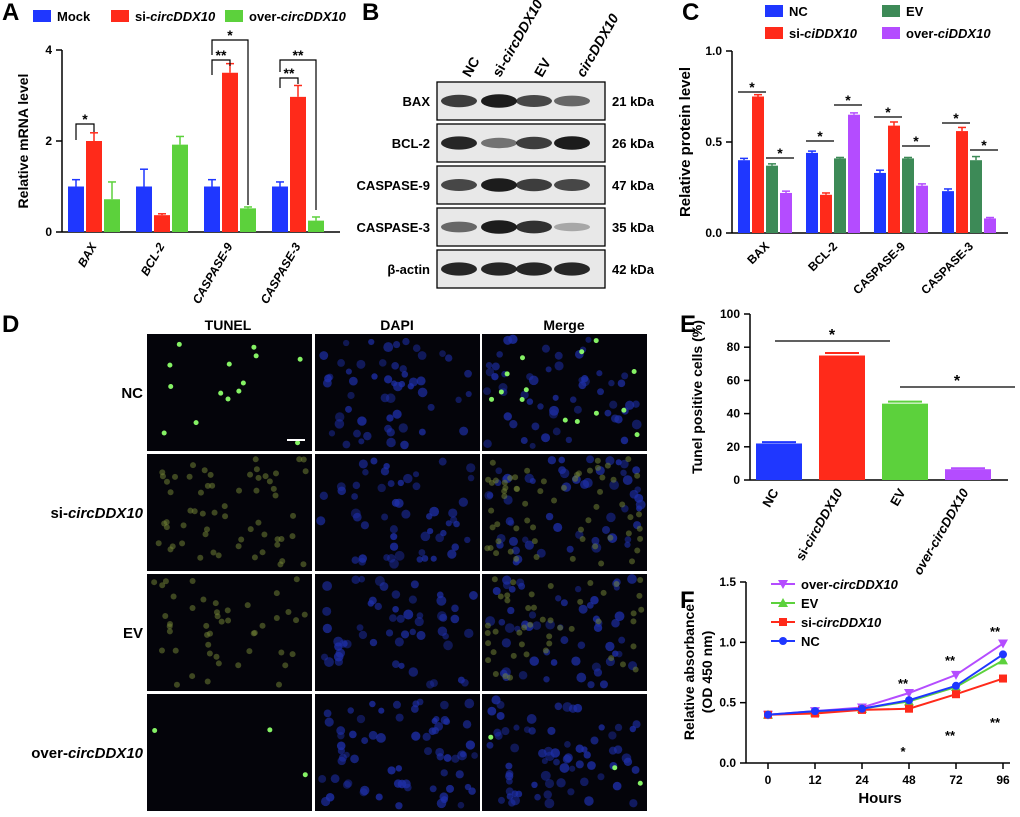  I want to click on f-axis-ticks: 0.0 0.5 1.0 1.5 0 12 24 48 72 96, so click(864, 681).